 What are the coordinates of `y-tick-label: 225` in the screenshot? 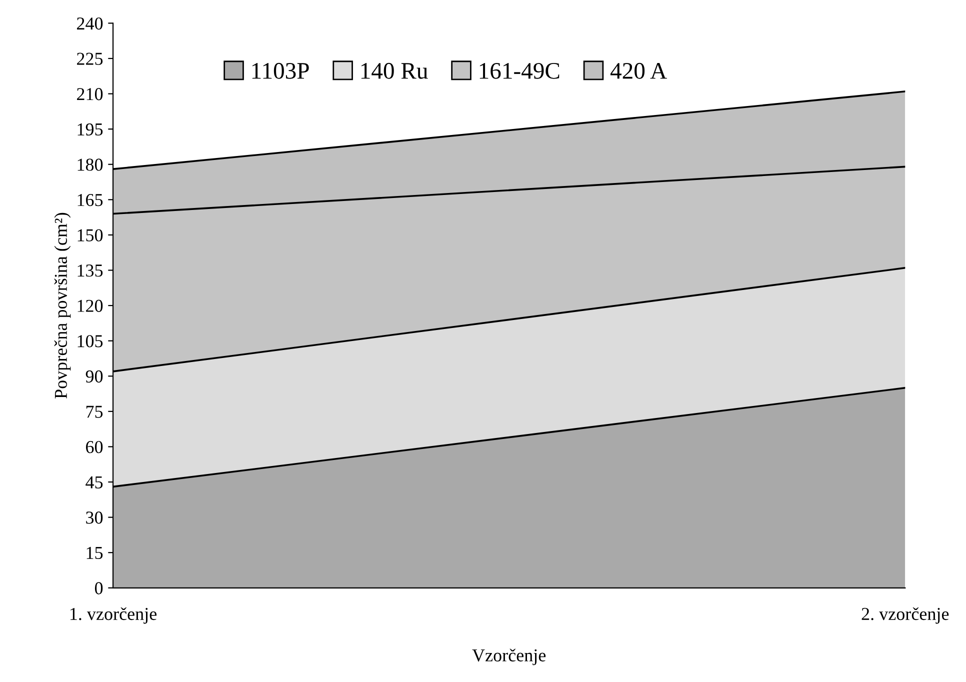 It's located at (90, 58).